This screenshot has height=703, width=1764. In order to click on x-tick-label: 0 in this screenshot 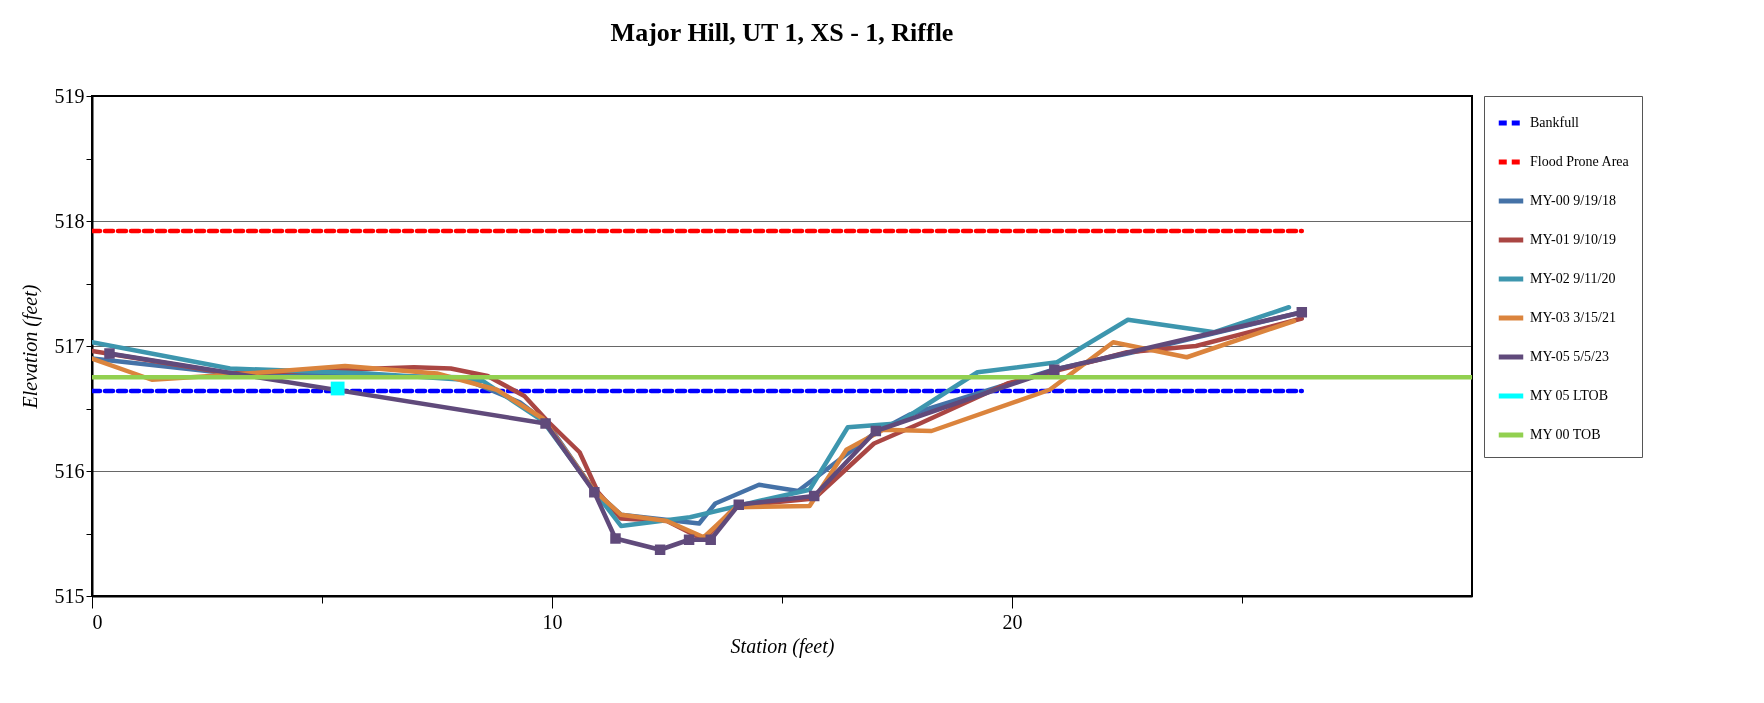, I will do `click(97, 621)`.